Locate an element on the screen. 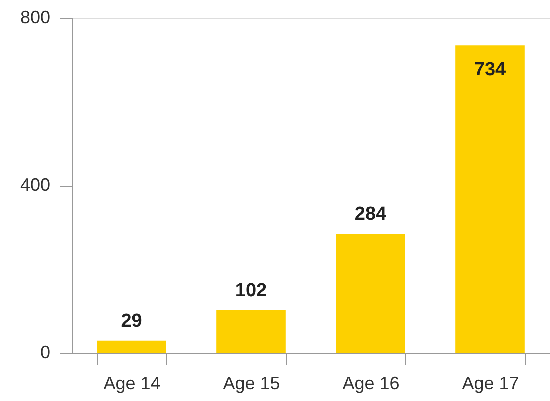 This screenshot has height=401, width=550. y-tick-label: 400 is located at coordinates (35, 185).